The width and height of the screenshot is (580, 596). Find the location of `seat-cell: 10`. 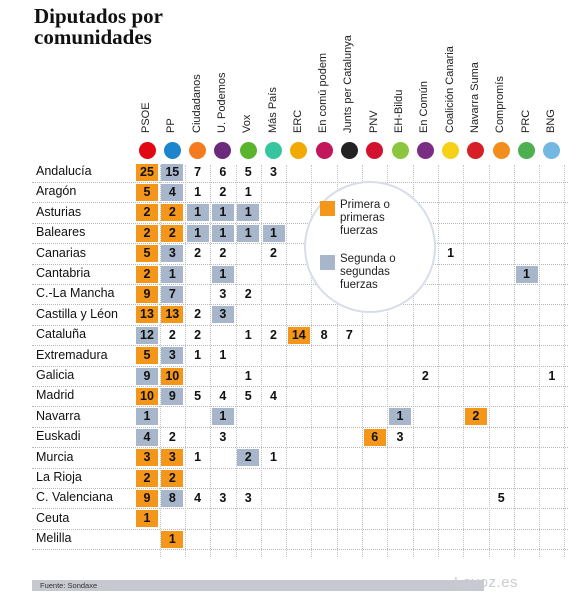

seat-cell: 10 is located at coordinates (147, 396).